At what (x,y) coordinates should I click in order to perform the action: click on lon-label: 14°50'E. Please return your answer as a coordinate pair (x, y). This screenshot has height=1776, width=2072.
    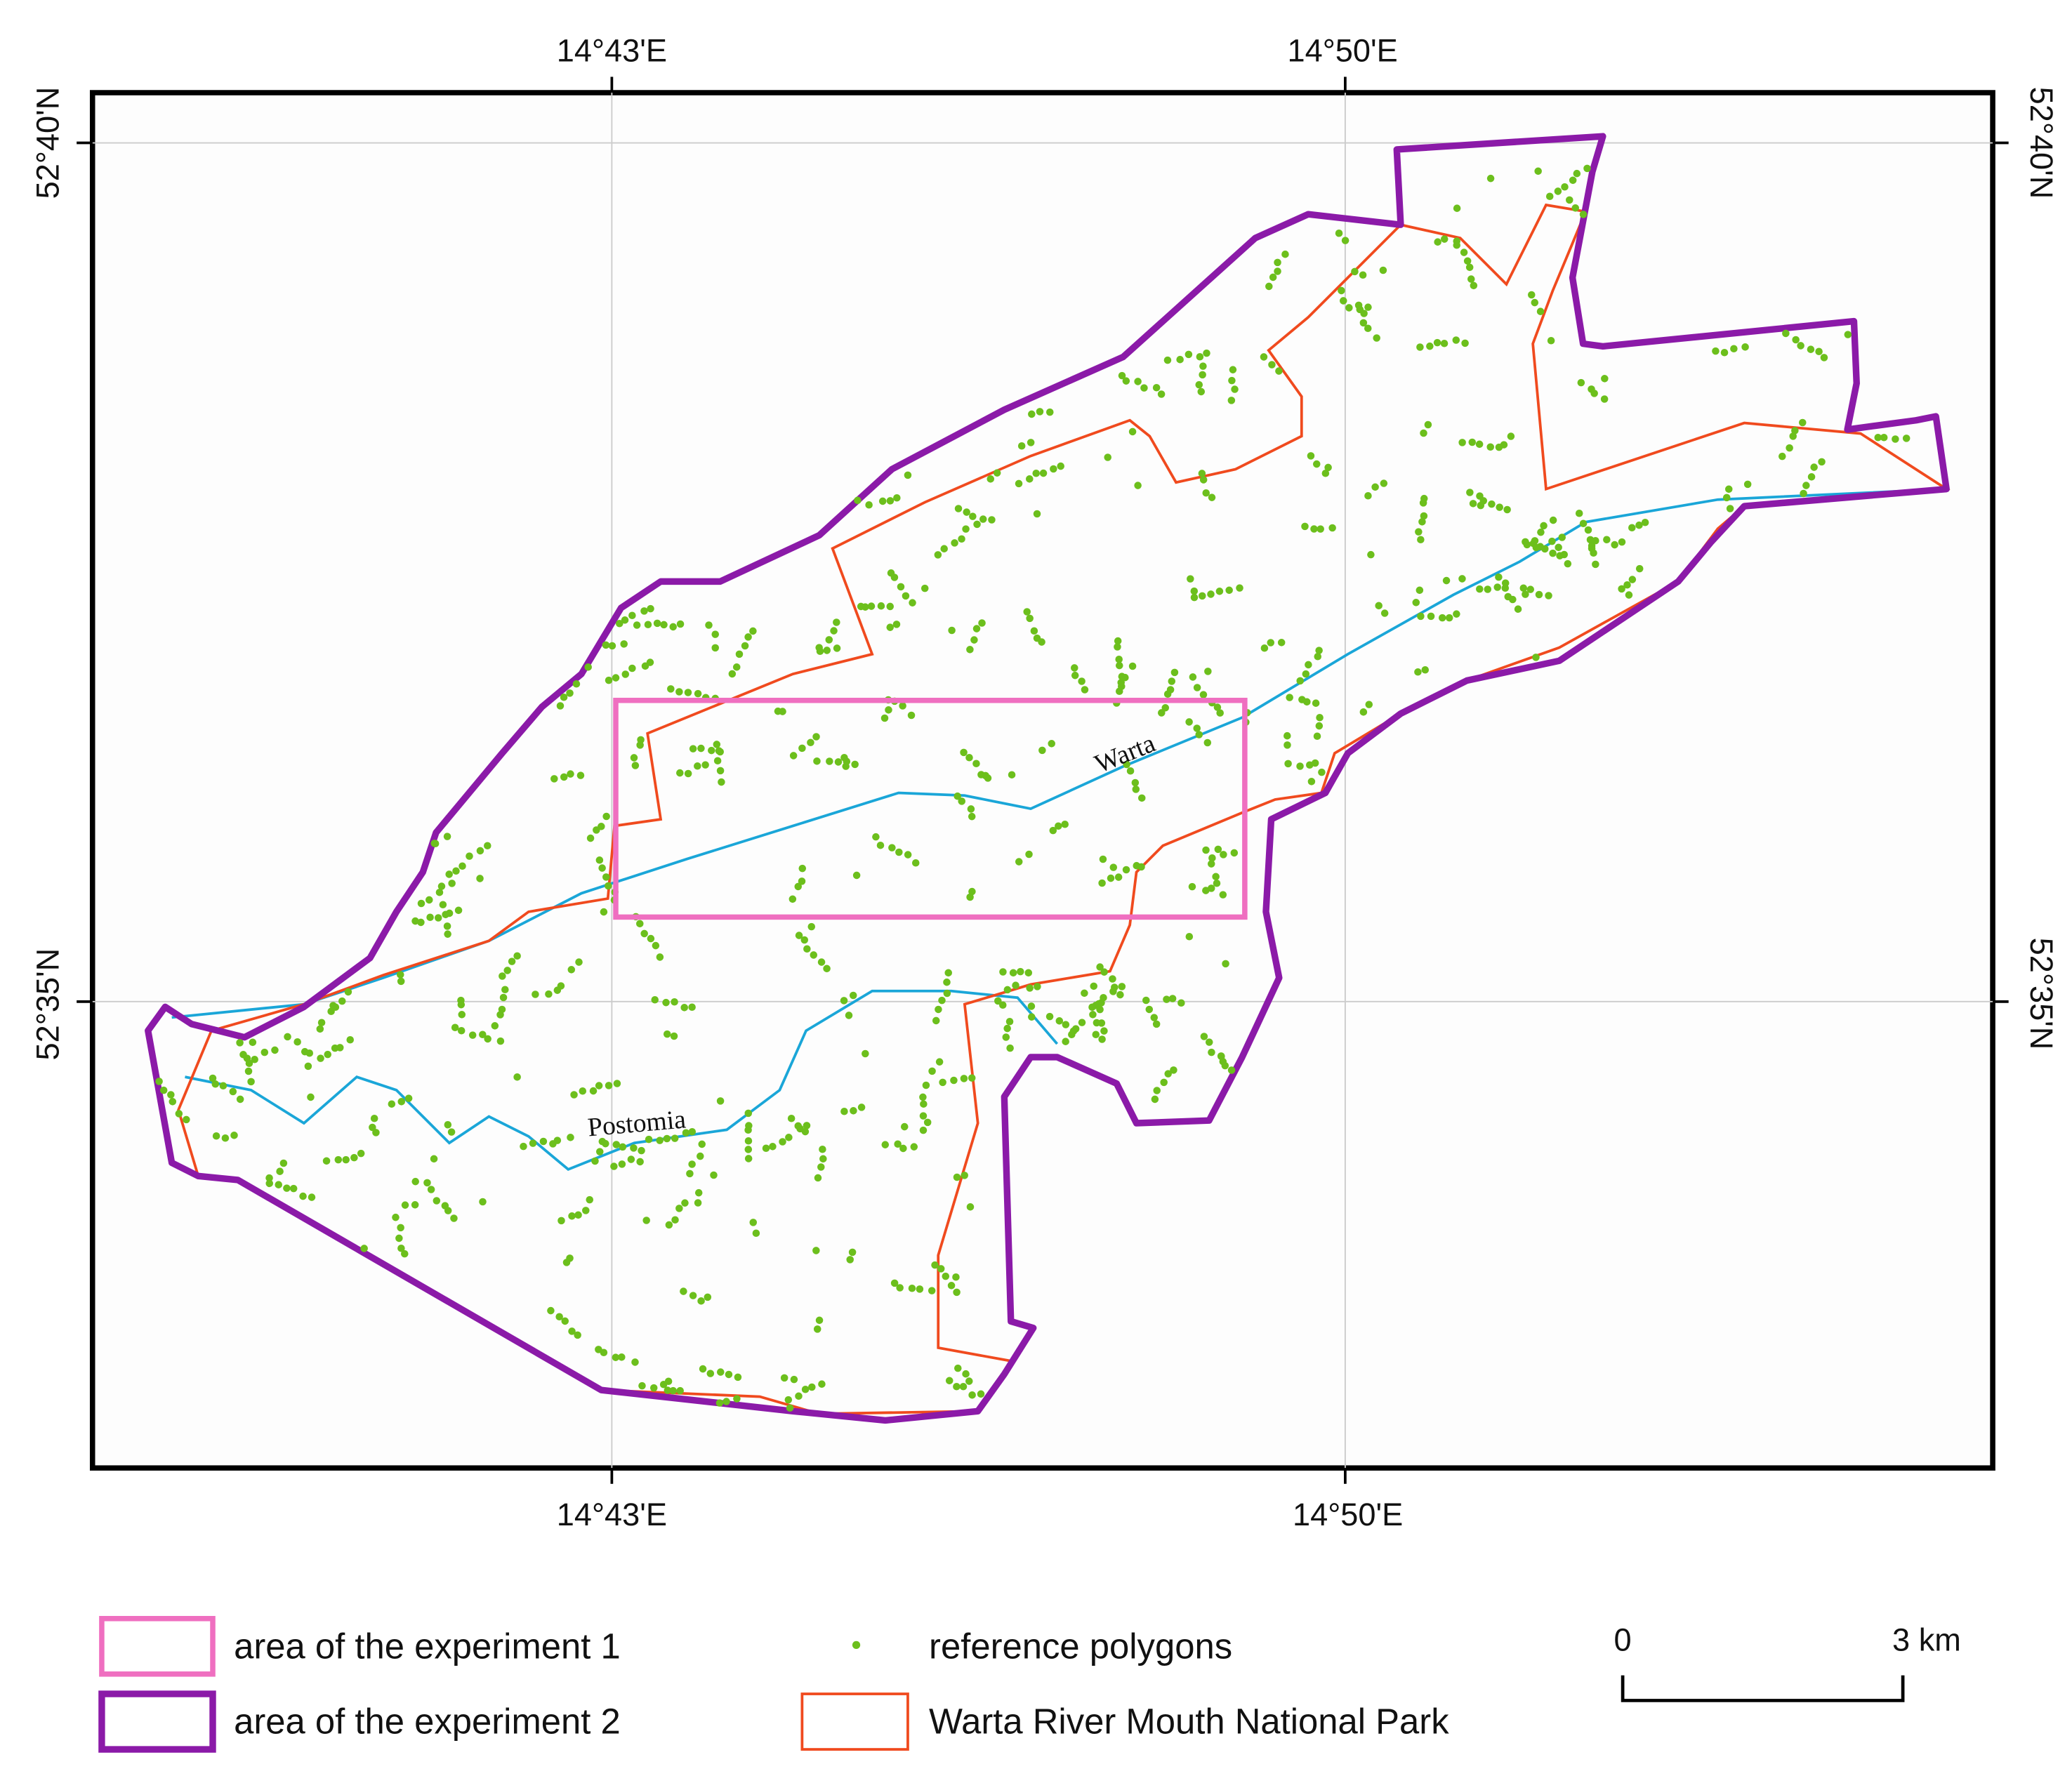
    Looking at the image, I should click on (1348, 1514).